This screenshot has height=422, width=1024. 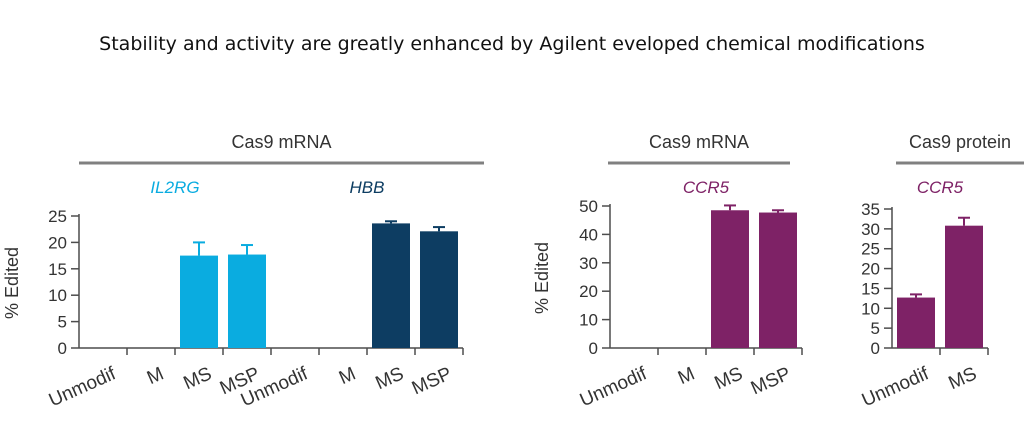 What do you see at coordinates (247, 301) in the screenshot?
I see `bar-il2rg-msp` at bounding box center [247, 301].